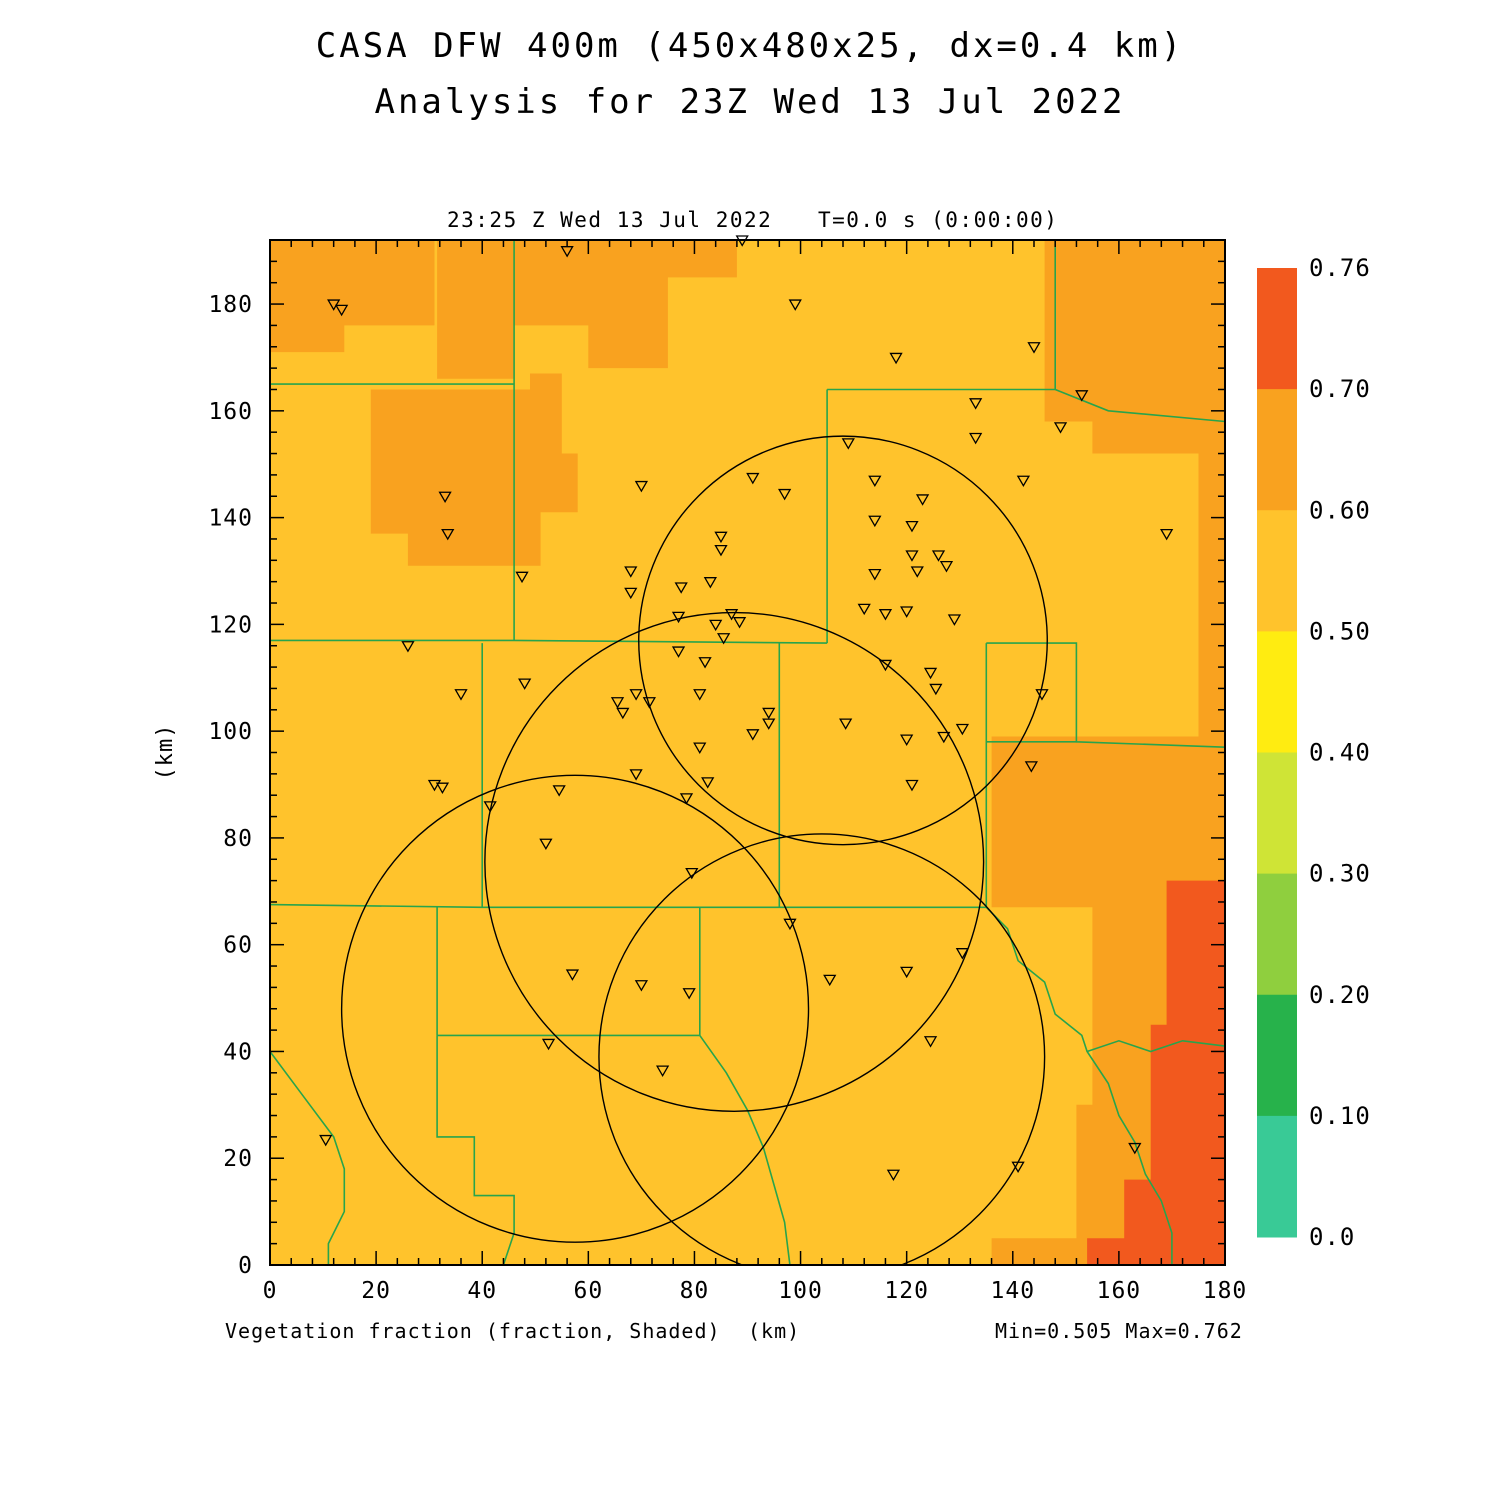 The height and width of the screenshot is (1500, 1500). What do you see at coordinates (1119, 1331) in the screenshot?
I see `footer-minmax: Min=0.505 Max=0.762` at bounding box center [1119, 1331].